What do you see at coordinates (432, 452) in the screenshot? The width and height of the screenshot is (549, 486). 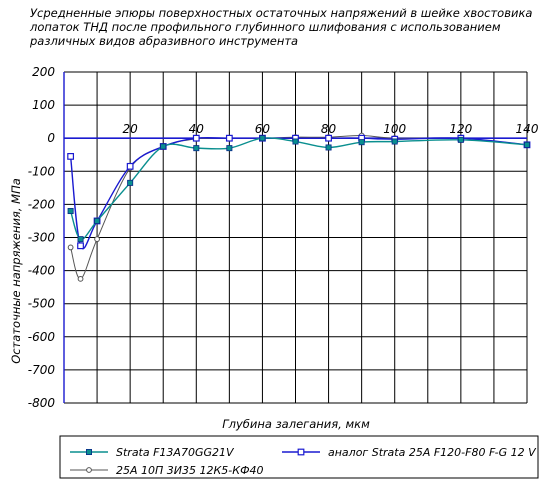 I see `legend-label: аналог Strata 25А F120-F80 F-G 12 V` at bounding box center [432, 452].